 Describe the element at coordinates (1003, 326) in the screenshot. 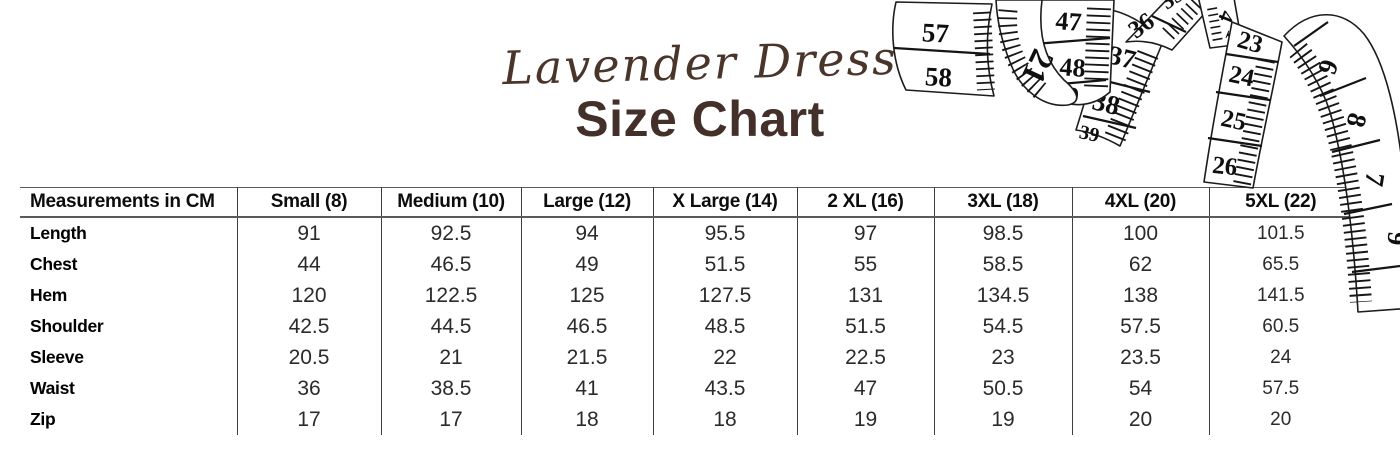

I see `cell: 54.5` at that location.